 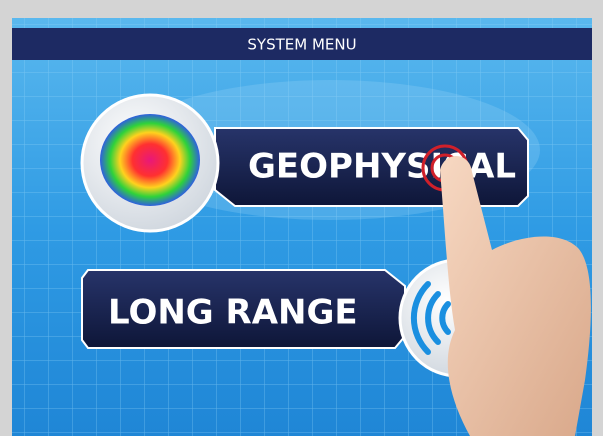 I want to click on button-label: LONG RANGE, so click(x=233, y=313).